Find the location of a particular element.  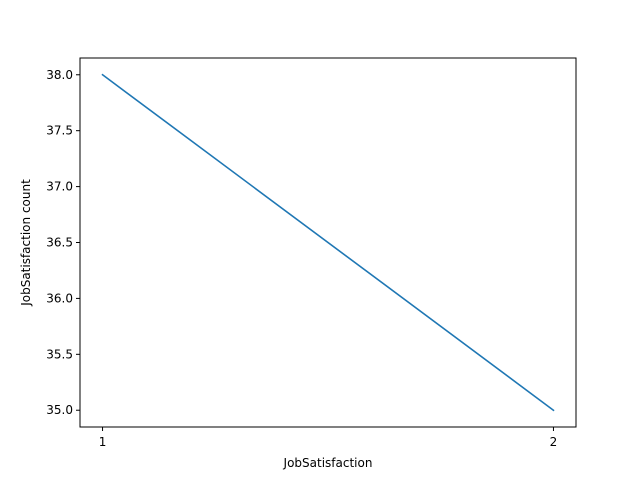

y-tick-label: 37.5 is located at coordinates (59, 131).